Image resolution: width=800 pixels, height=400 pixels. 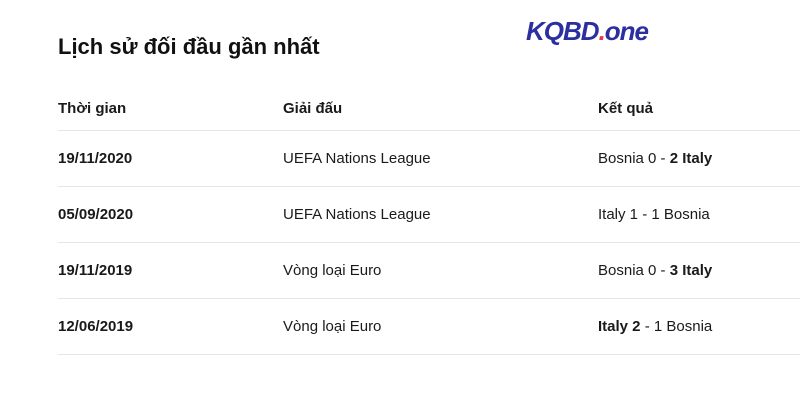 I want to click on match-result: Bosnia 0 - 3 Italy, so click(x=655, y=270).